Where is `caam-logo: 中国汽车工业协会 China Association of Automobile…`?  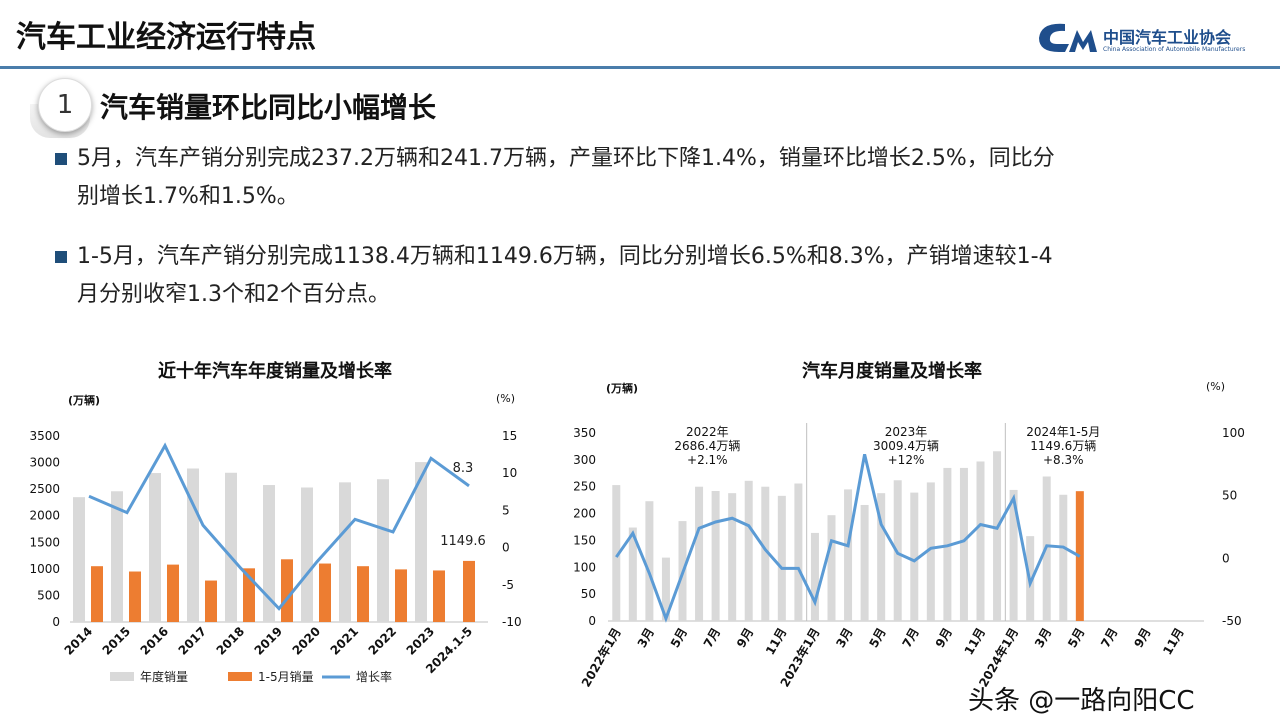
caam-logo: 中国汽车工业协会 China Association of Automobile… is located at coordinates (1155, 38).